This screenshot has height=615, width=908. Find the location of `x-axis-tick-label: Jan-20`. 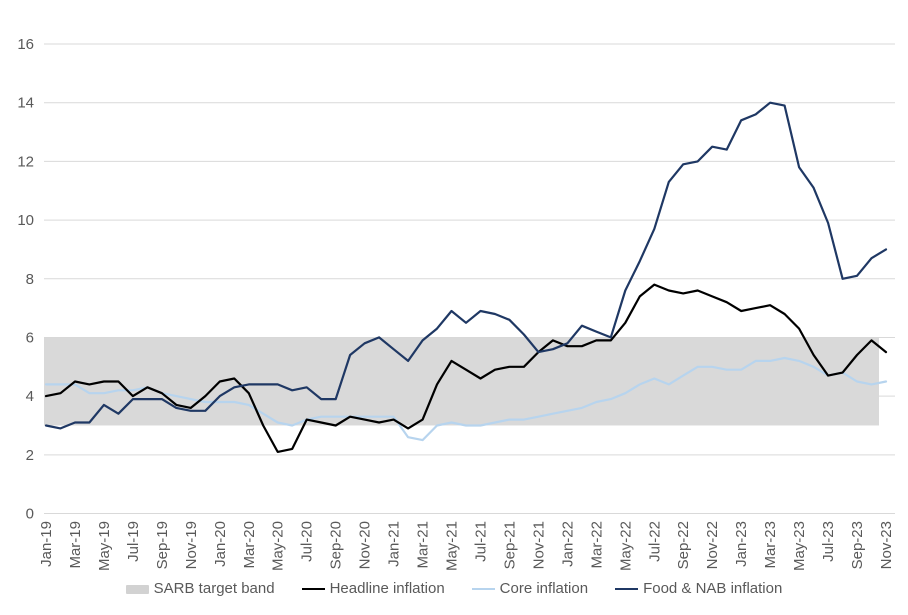

x-axis-tick-label: Jan-20 is located at coordinates (220, 544).